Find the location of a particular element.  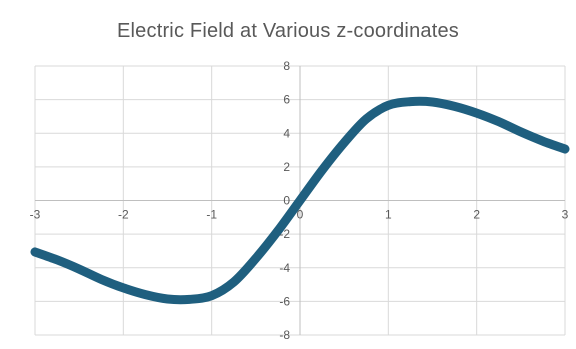

y-tick-label: 0 is located at coordinates (286, 201).